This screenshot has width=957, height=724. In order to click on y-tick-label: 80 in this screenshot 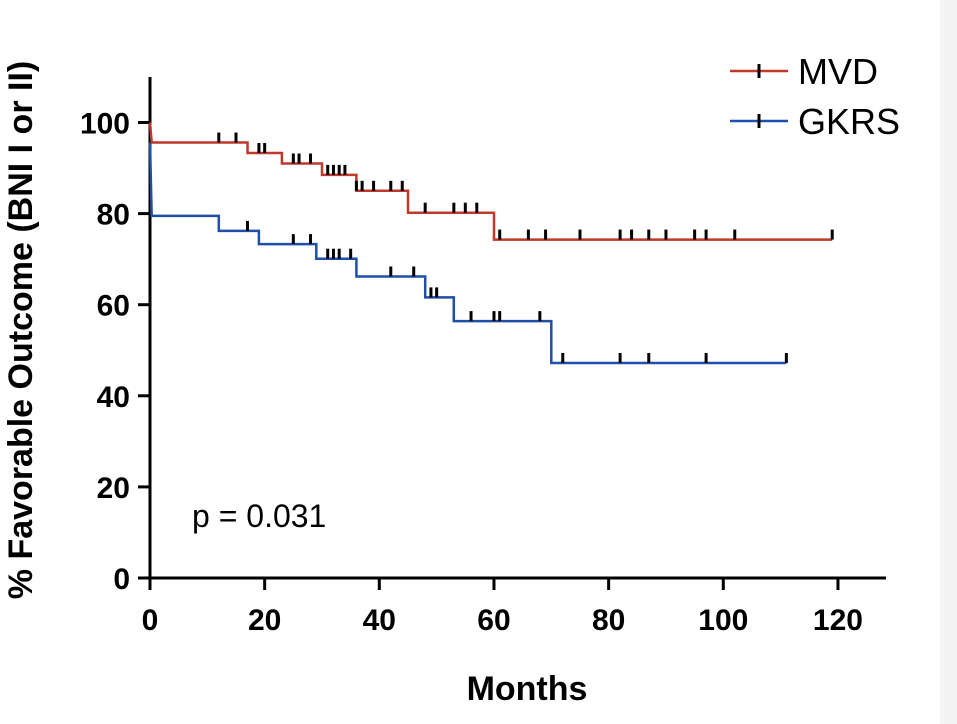, I will do `click(113, 215)`.